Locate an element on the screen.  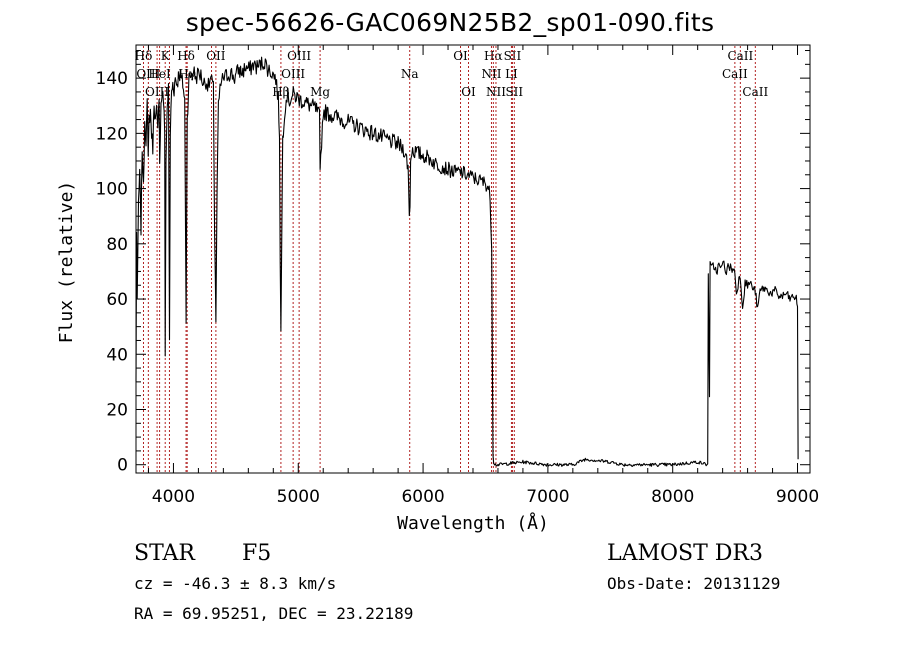
redshift-info: cz = -46.3 ± 8.3 km/s is located at coordinates (235, 583).